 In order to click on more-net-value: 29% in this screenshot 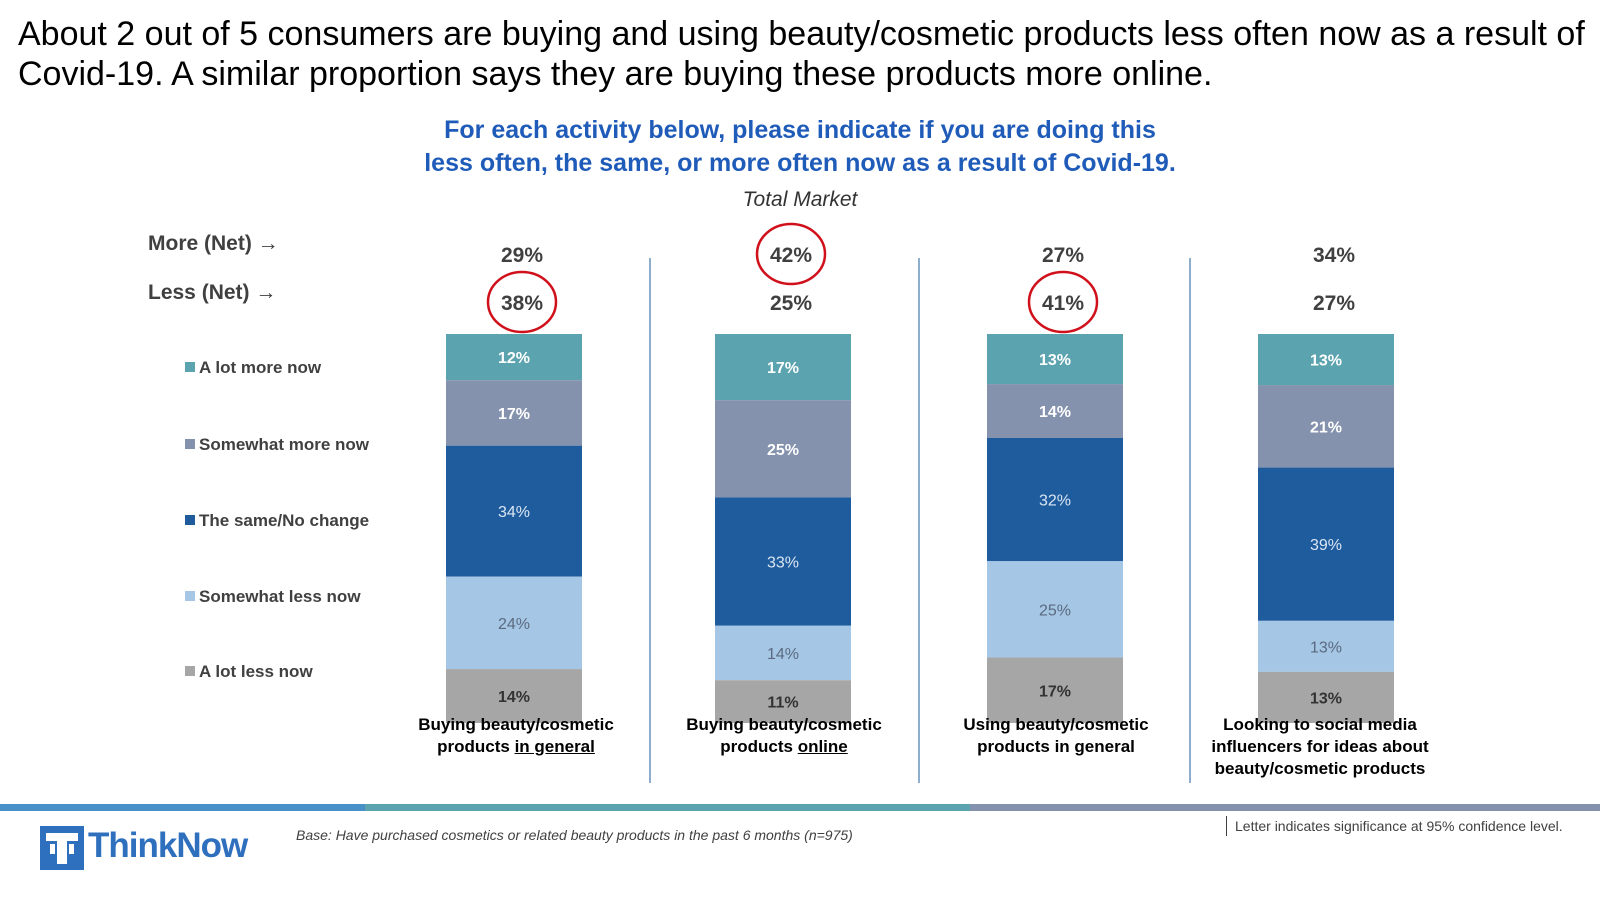, I will do `click(522, 255)`.